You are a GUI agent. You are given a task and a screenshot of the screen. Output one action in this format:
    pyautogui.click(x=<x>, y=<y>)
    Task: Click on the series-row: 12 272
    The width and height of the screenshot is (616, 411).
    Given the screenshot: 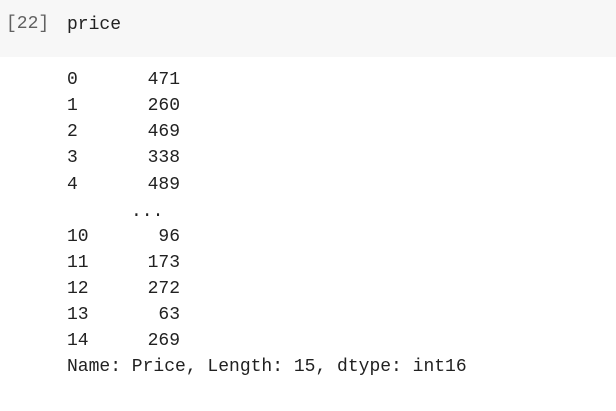 What is the action you would take?
    pyautogui.click(x=308, y=292)
    